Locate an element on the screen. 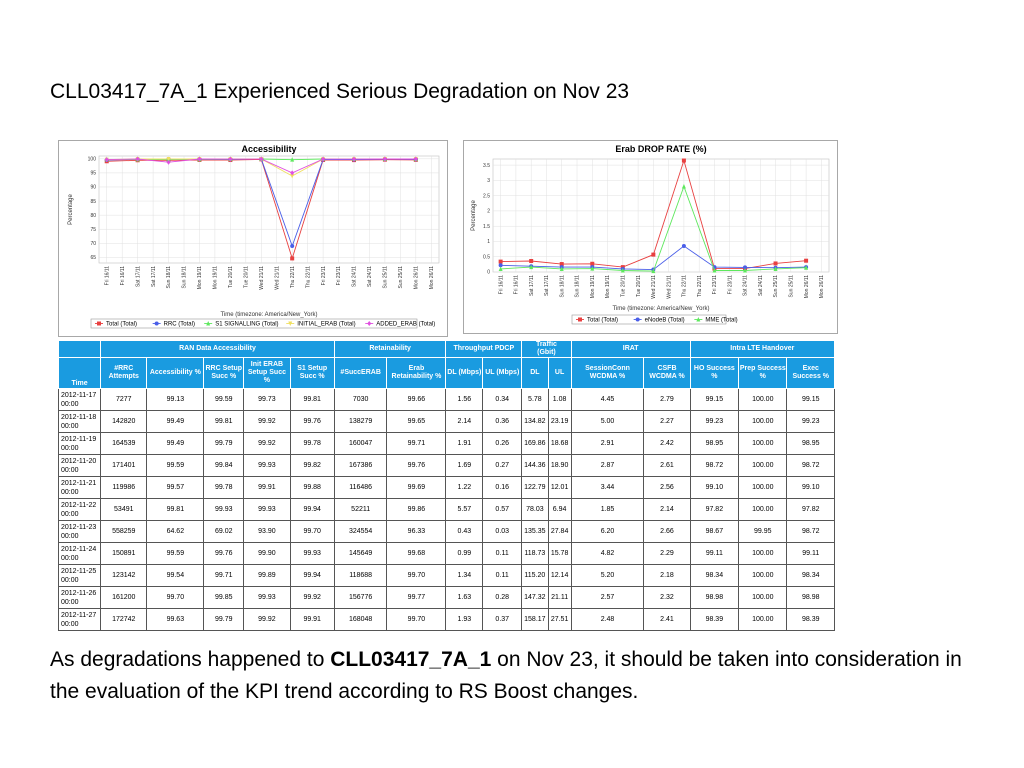  table-cell: 4.82 is located at coordinates (607, 553).